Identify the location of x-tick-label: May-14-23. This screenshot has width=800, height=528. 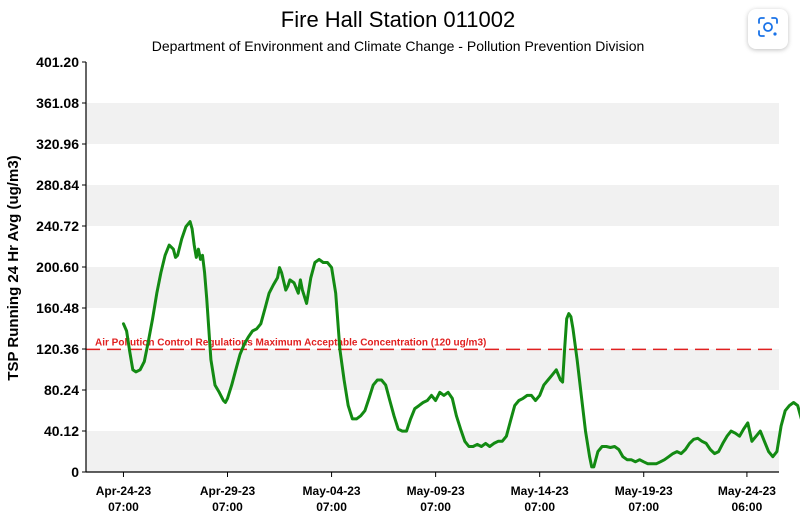
(540, 491).